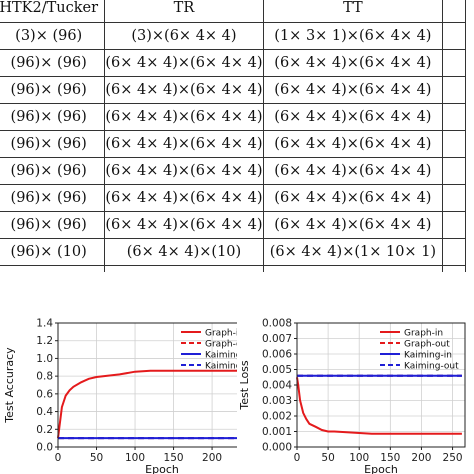 This screenshot has width=474, height=474. I want to click on y-tick-label: 1.0, so click(44, 359).